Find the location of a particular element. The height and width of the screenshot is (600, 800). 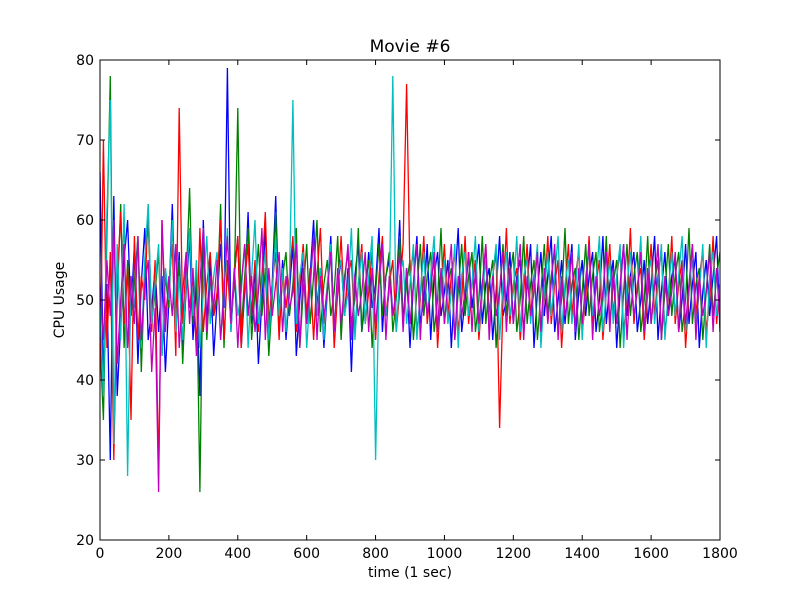

x-axis-label: time (1 sec) is located at coordinates (410, 573).